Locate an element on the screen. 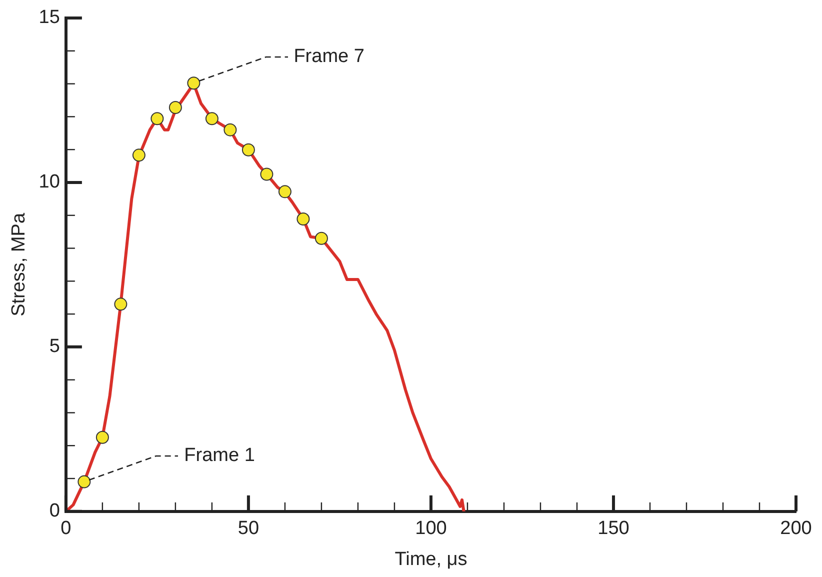 The width and height of the screenshot is (822, 577). annotation: Frame 1 is located at coordinates (219, 455).